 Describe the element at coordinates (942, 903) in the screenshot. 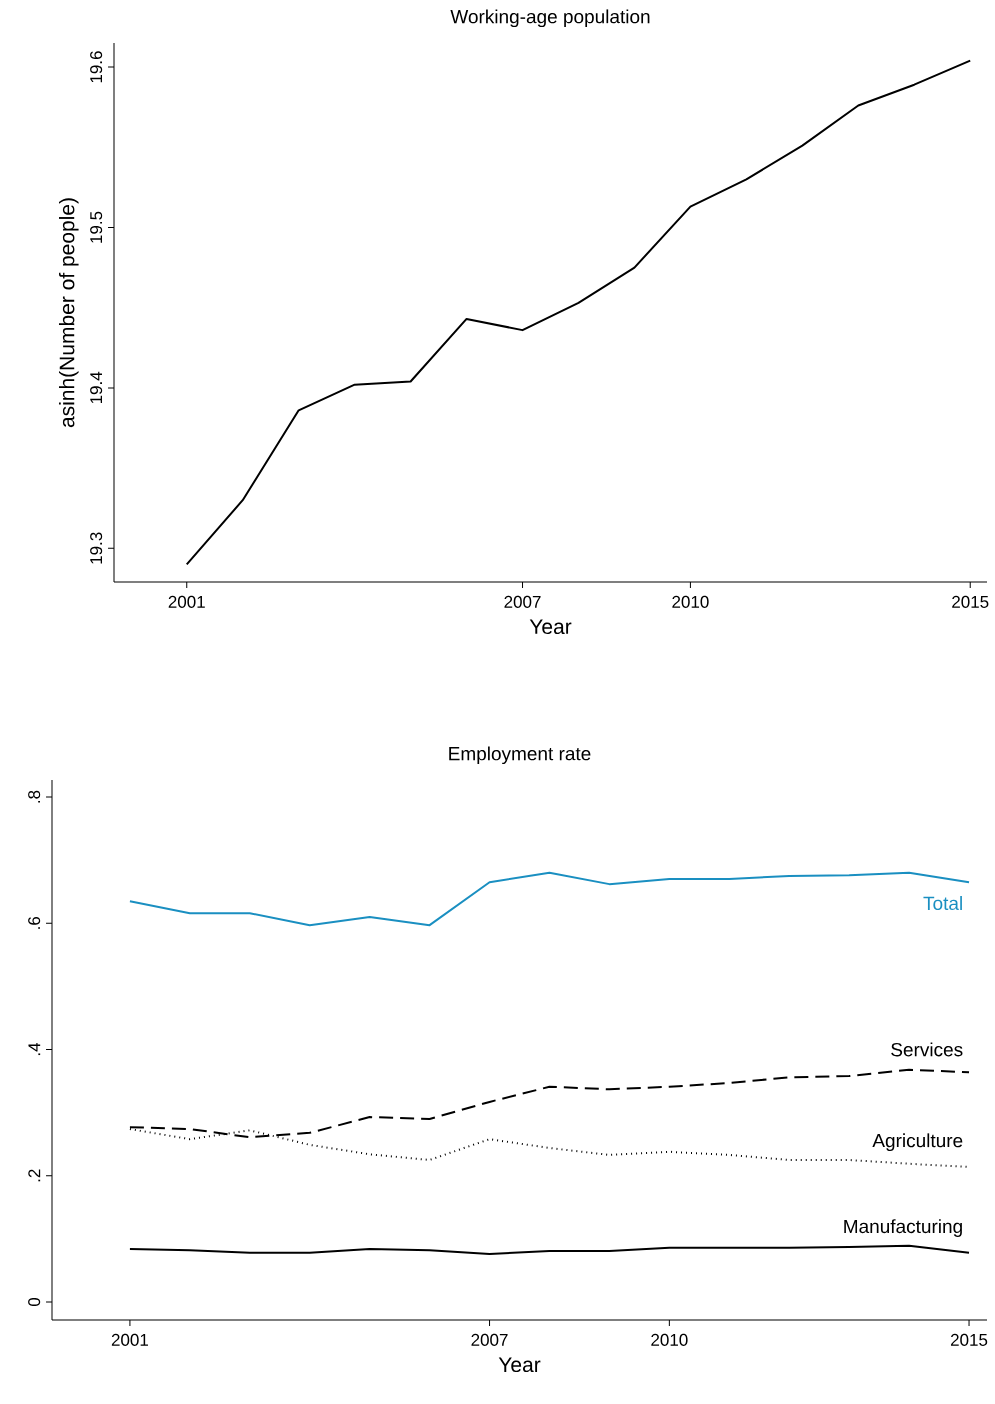

I see `series-label: Total` at that location.